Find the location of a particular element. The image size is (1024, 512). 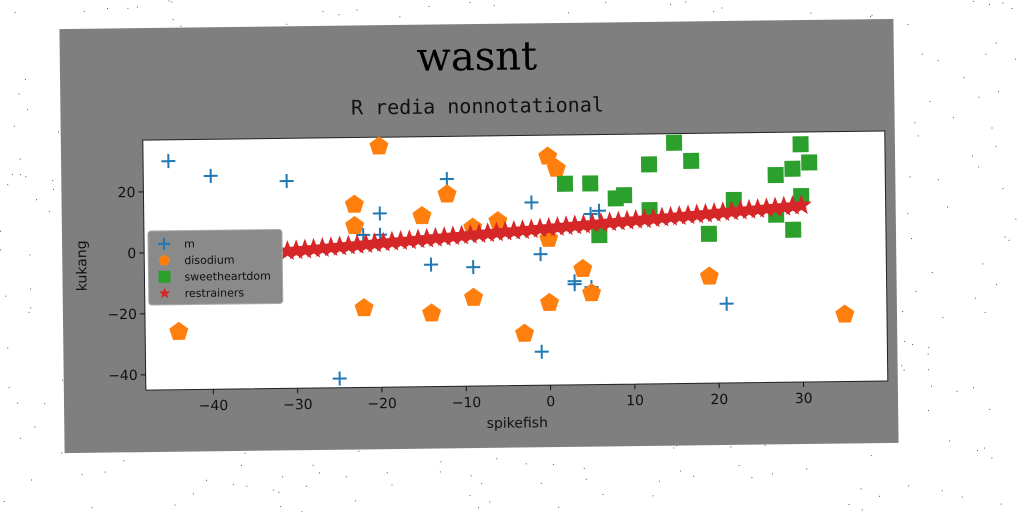

y-tick-label: −20 is located at coordinates (122, 315).